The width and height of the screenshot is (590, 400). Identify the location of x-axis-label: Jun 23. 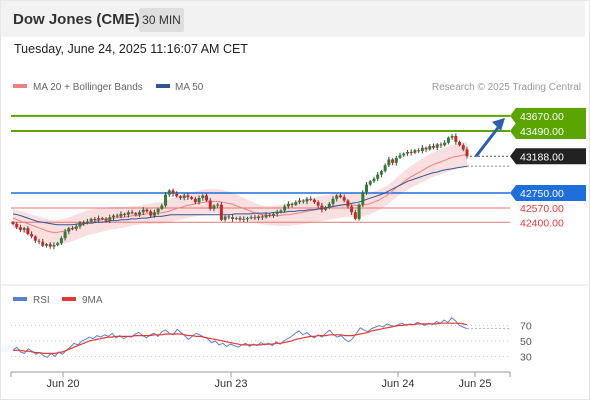
(230, 384).